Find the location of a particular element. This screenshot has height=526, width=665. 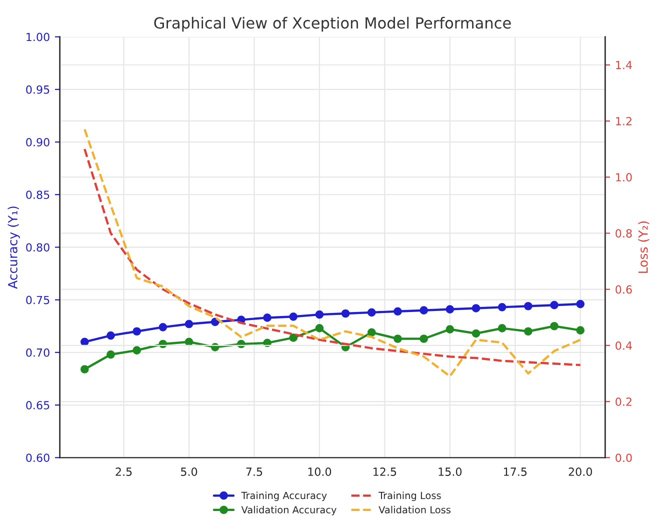

y2-tick-label: 1.2 is located at coordinates (624, 121).